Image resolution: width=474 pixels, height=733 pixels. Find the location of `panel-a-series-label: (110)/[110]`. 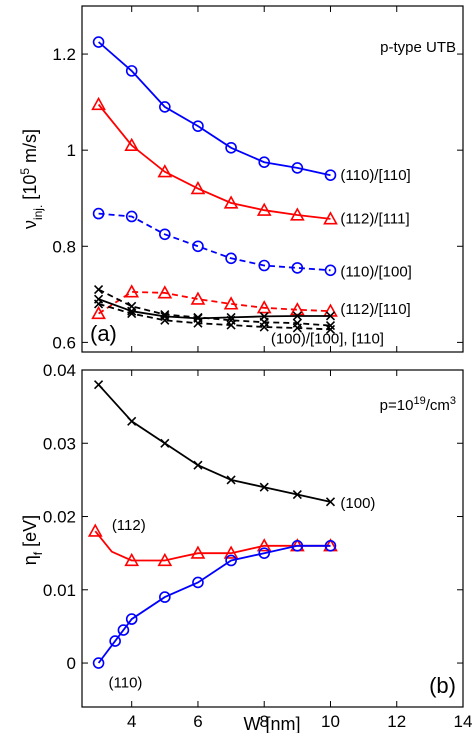

panel-a-series-label: (110)/[110] is located at coordinates (375, 175).